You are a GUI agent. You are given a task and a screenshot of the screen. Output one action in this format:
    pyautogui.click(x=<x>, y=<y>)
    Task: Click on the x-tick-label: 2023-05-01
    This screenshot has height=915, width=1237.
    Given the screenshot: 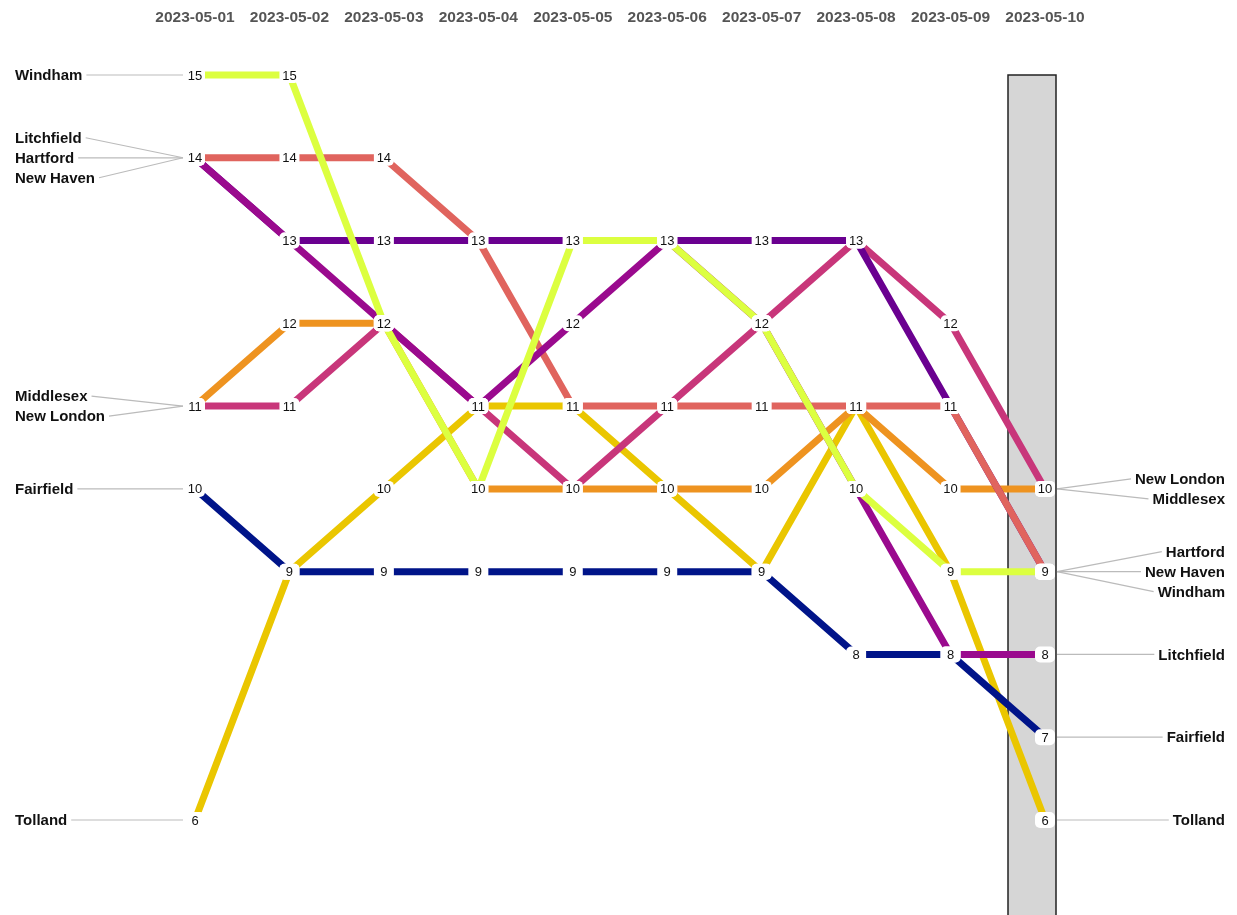 What is the action you would take?
    pyautogui.click(x=195, y=16)
    